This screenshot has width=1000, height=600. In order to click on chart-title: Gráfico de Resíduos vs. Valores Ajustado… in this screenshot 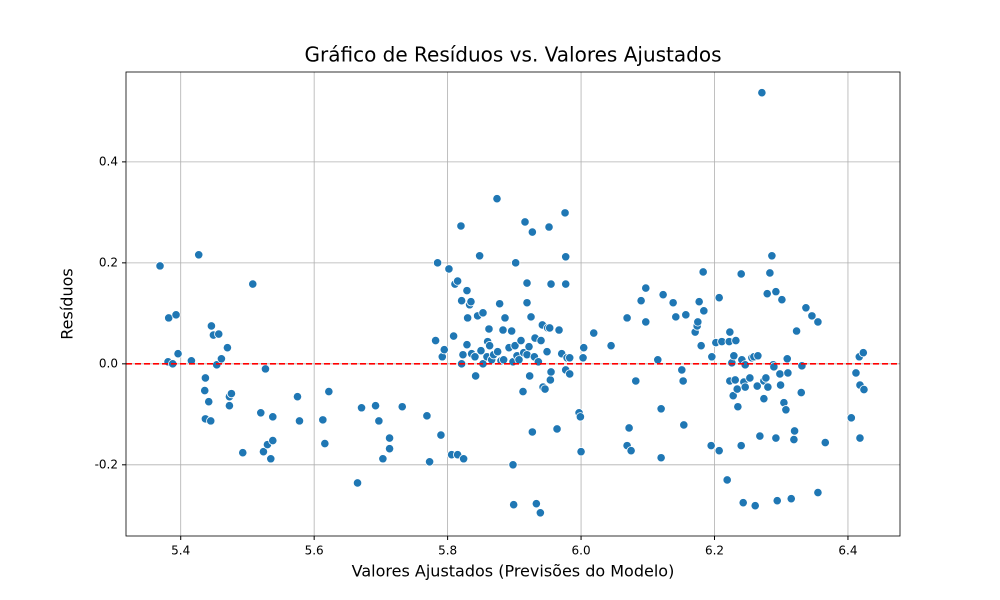, I will do `click(513, 55)`.